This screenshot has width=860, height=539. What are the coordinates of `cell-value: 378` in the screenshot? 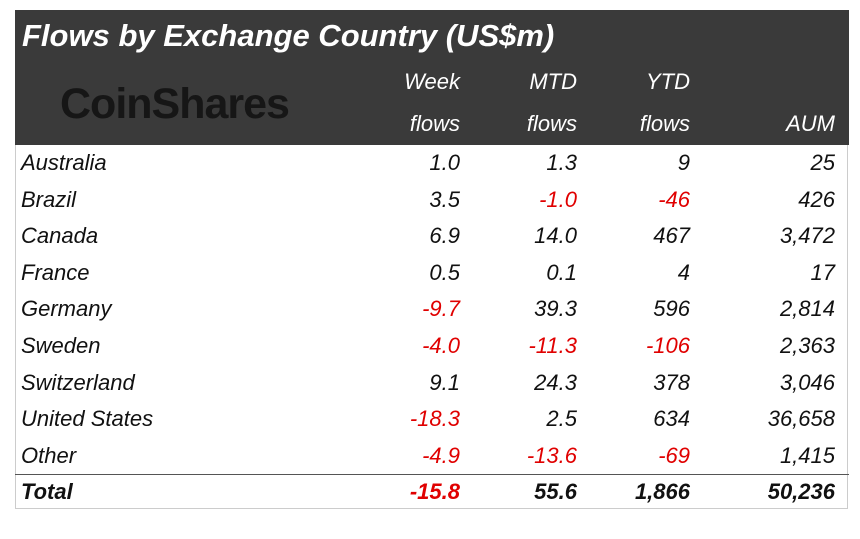 It's located at (671, 382).